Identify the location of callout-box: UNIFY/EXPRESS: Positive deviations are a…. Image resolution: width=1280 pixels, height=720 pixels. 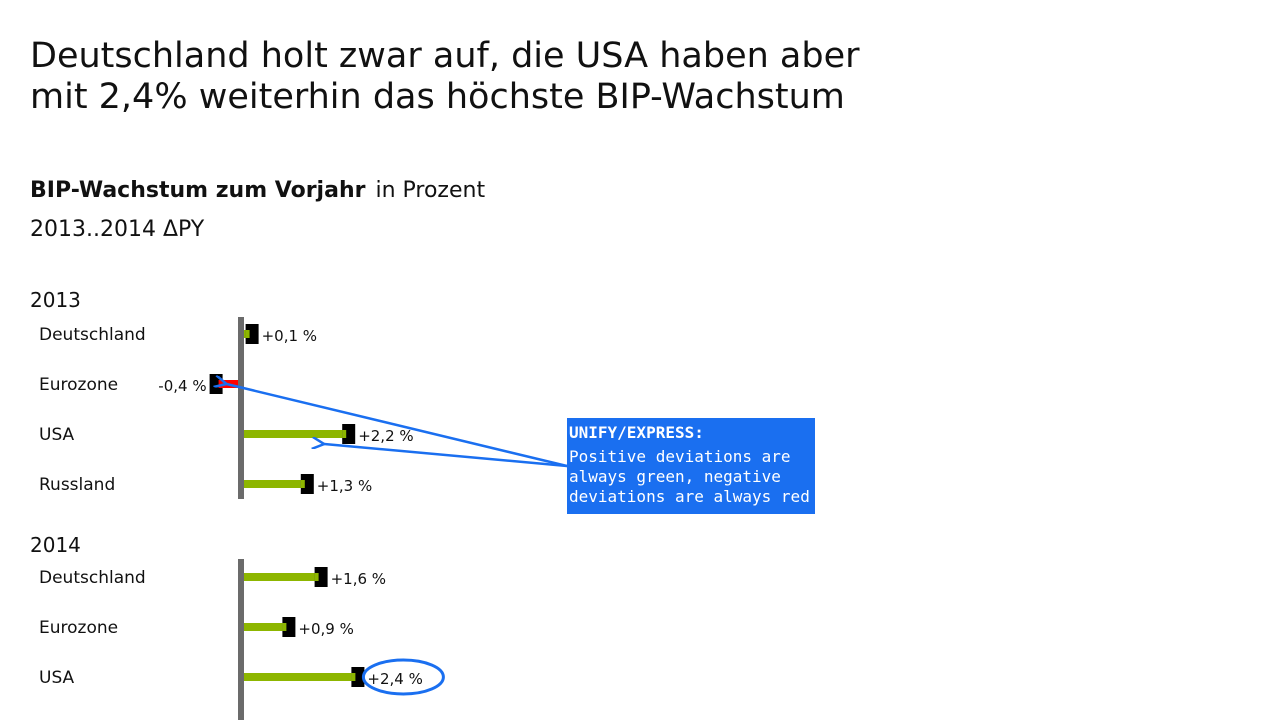
(691, 466).